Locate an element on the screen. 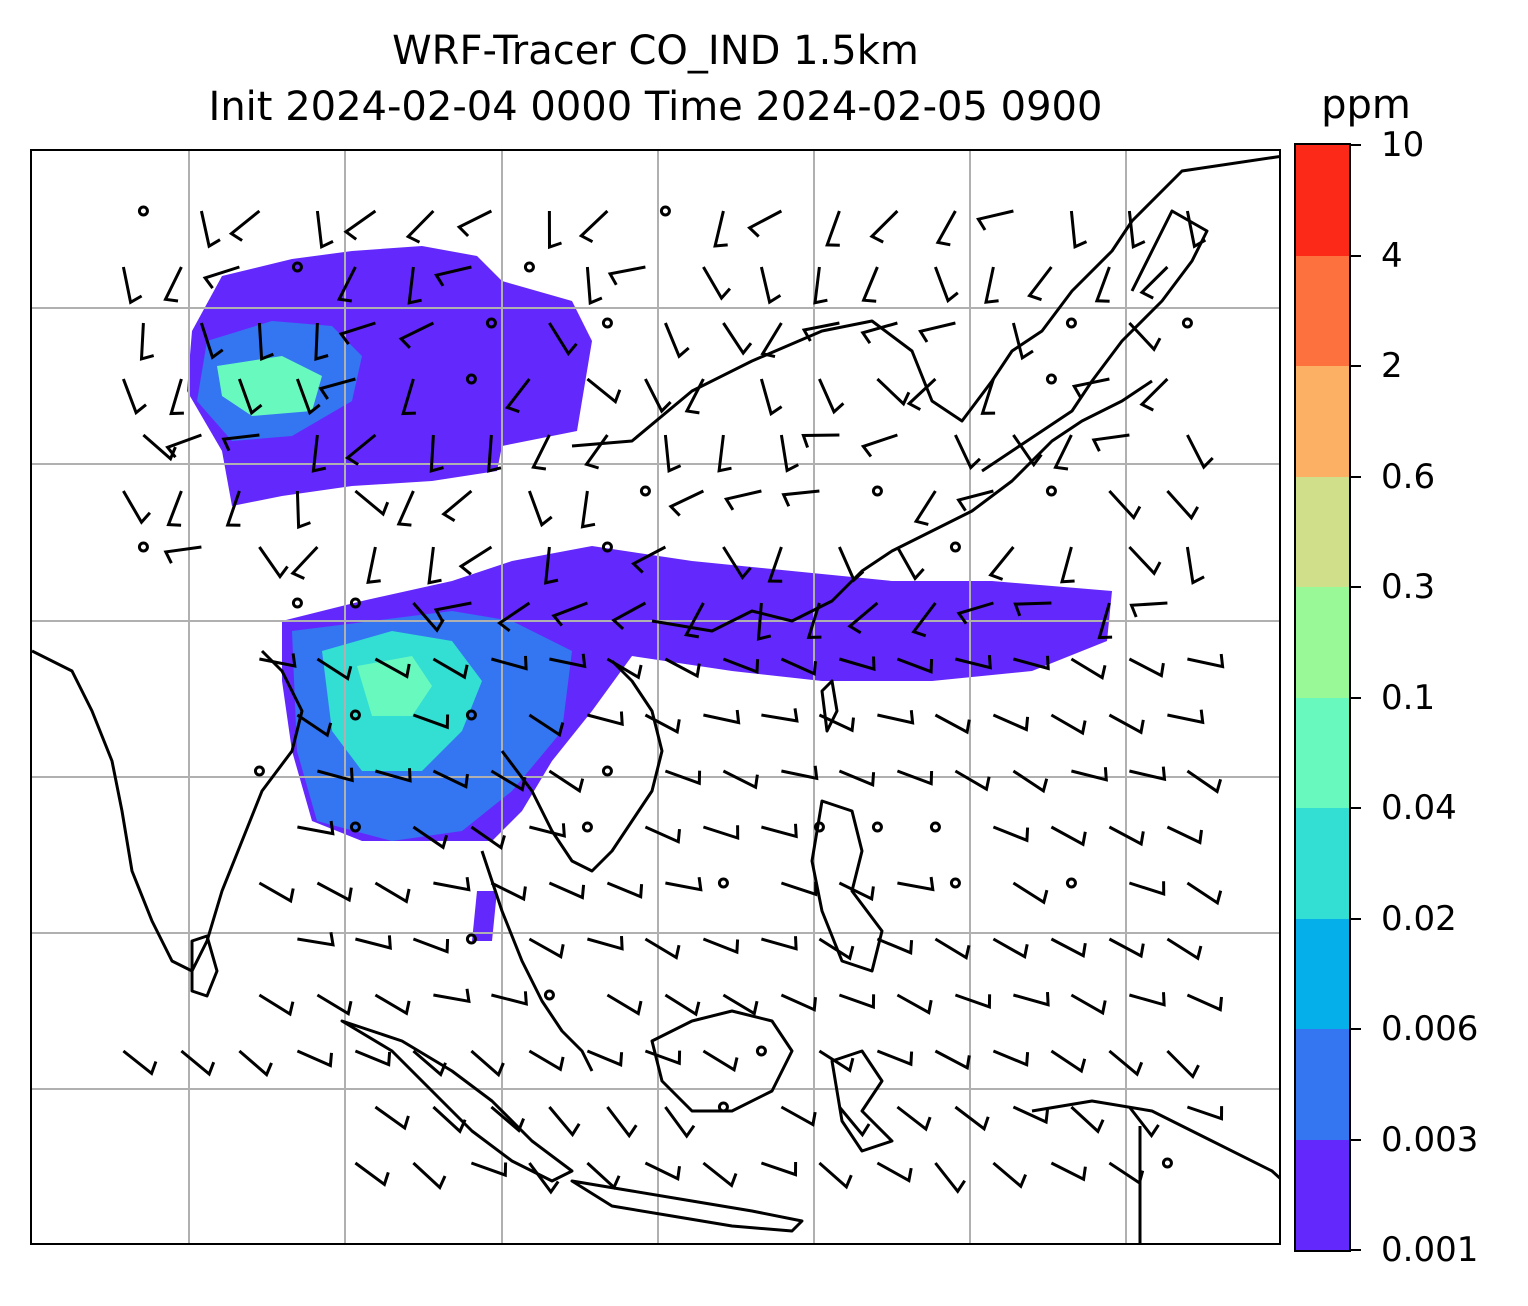 The image size is (1528, 1306). colorbar-tick-label: 0.3 is located at coordinates (1408, 587).